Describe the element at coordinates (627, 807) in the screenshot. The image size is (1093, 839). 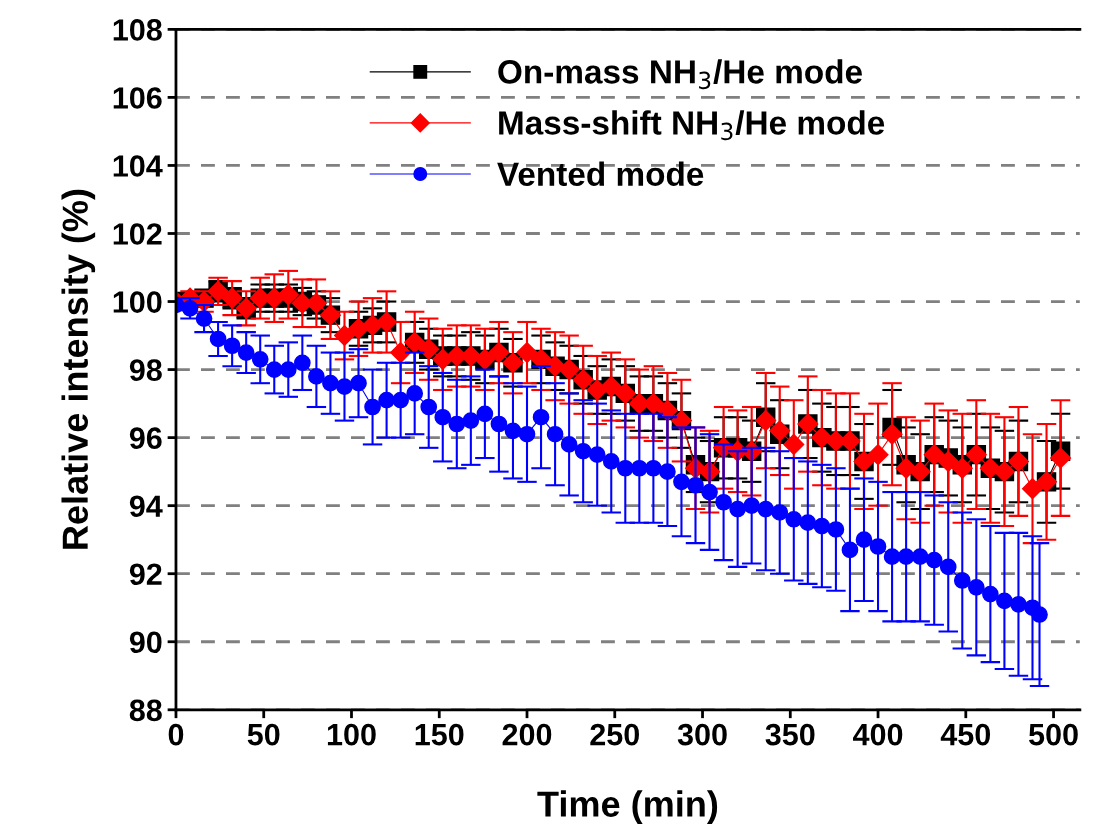
I see `x-axis-title: Time (min)` at that location.